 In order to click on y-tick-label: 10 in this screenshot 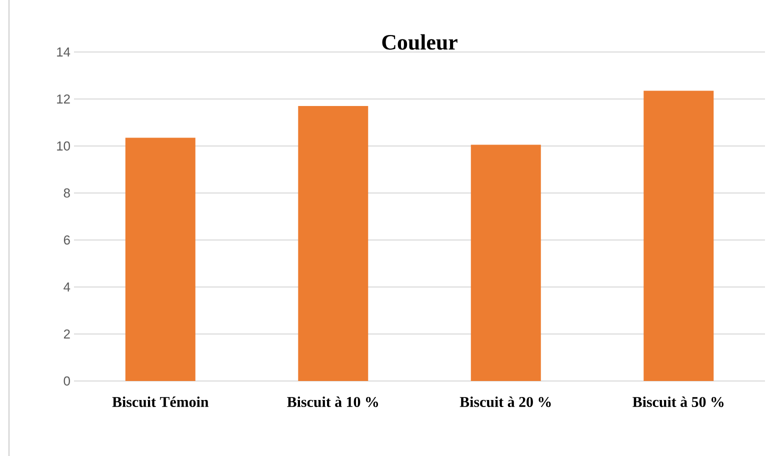, I will do `click(63, 146)`.